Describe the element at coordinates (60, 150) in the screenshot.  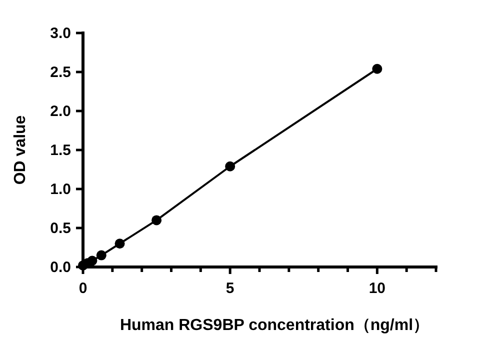
I see `y-tick-label: 1.5` at that location.